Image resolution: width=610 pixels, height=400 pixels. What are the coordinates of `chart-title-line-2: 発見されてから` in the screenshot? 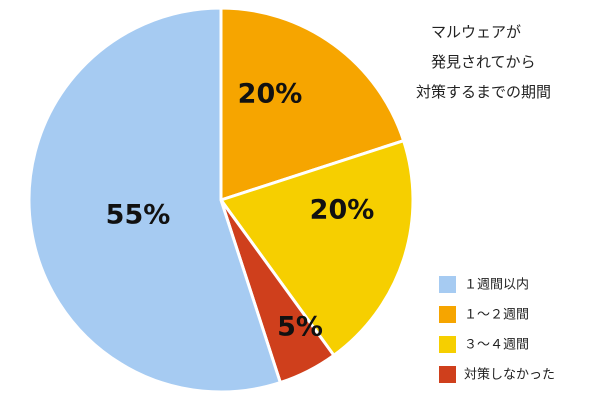 It's located at (483, 62).